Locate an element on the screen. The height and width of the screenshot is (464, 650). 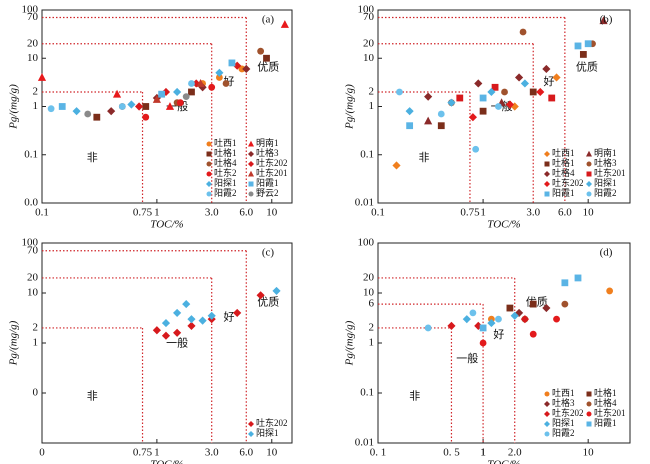
zone-label: 优质 is located at coordinates (268, 66).